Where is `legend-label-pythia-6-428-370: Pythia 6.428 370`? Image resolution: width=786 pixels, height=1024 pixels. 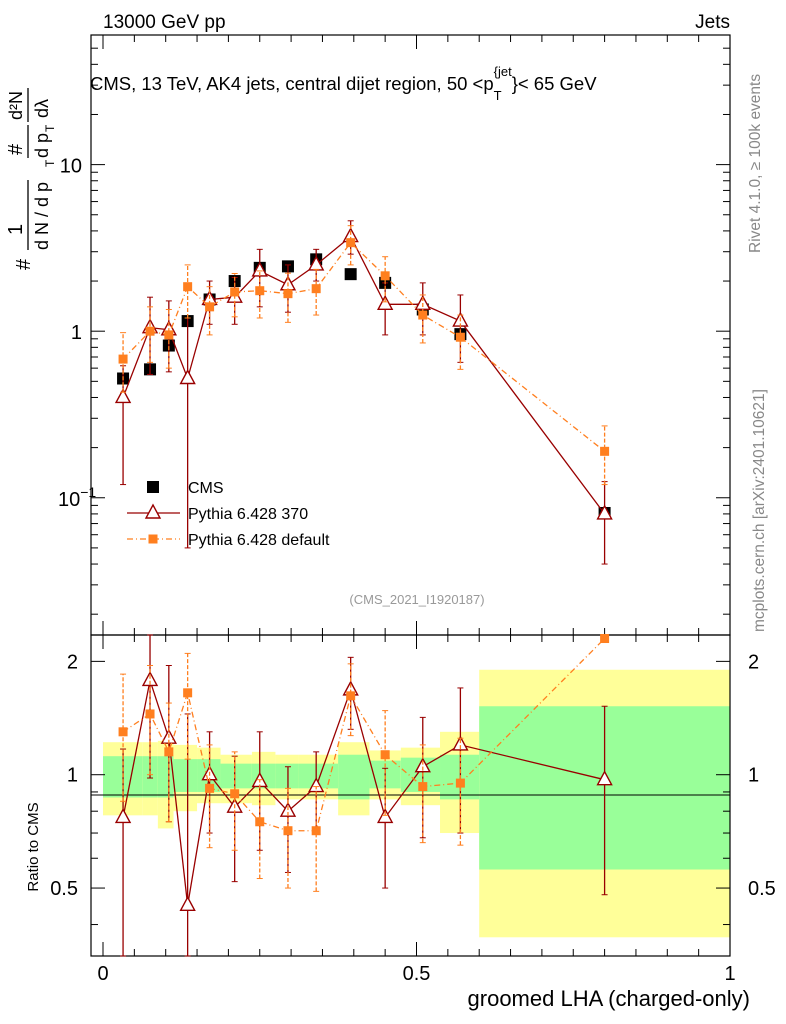
legend-label-pythia-6-428-370: Pythia 6.428 370 is located at coordinates (248, 514).